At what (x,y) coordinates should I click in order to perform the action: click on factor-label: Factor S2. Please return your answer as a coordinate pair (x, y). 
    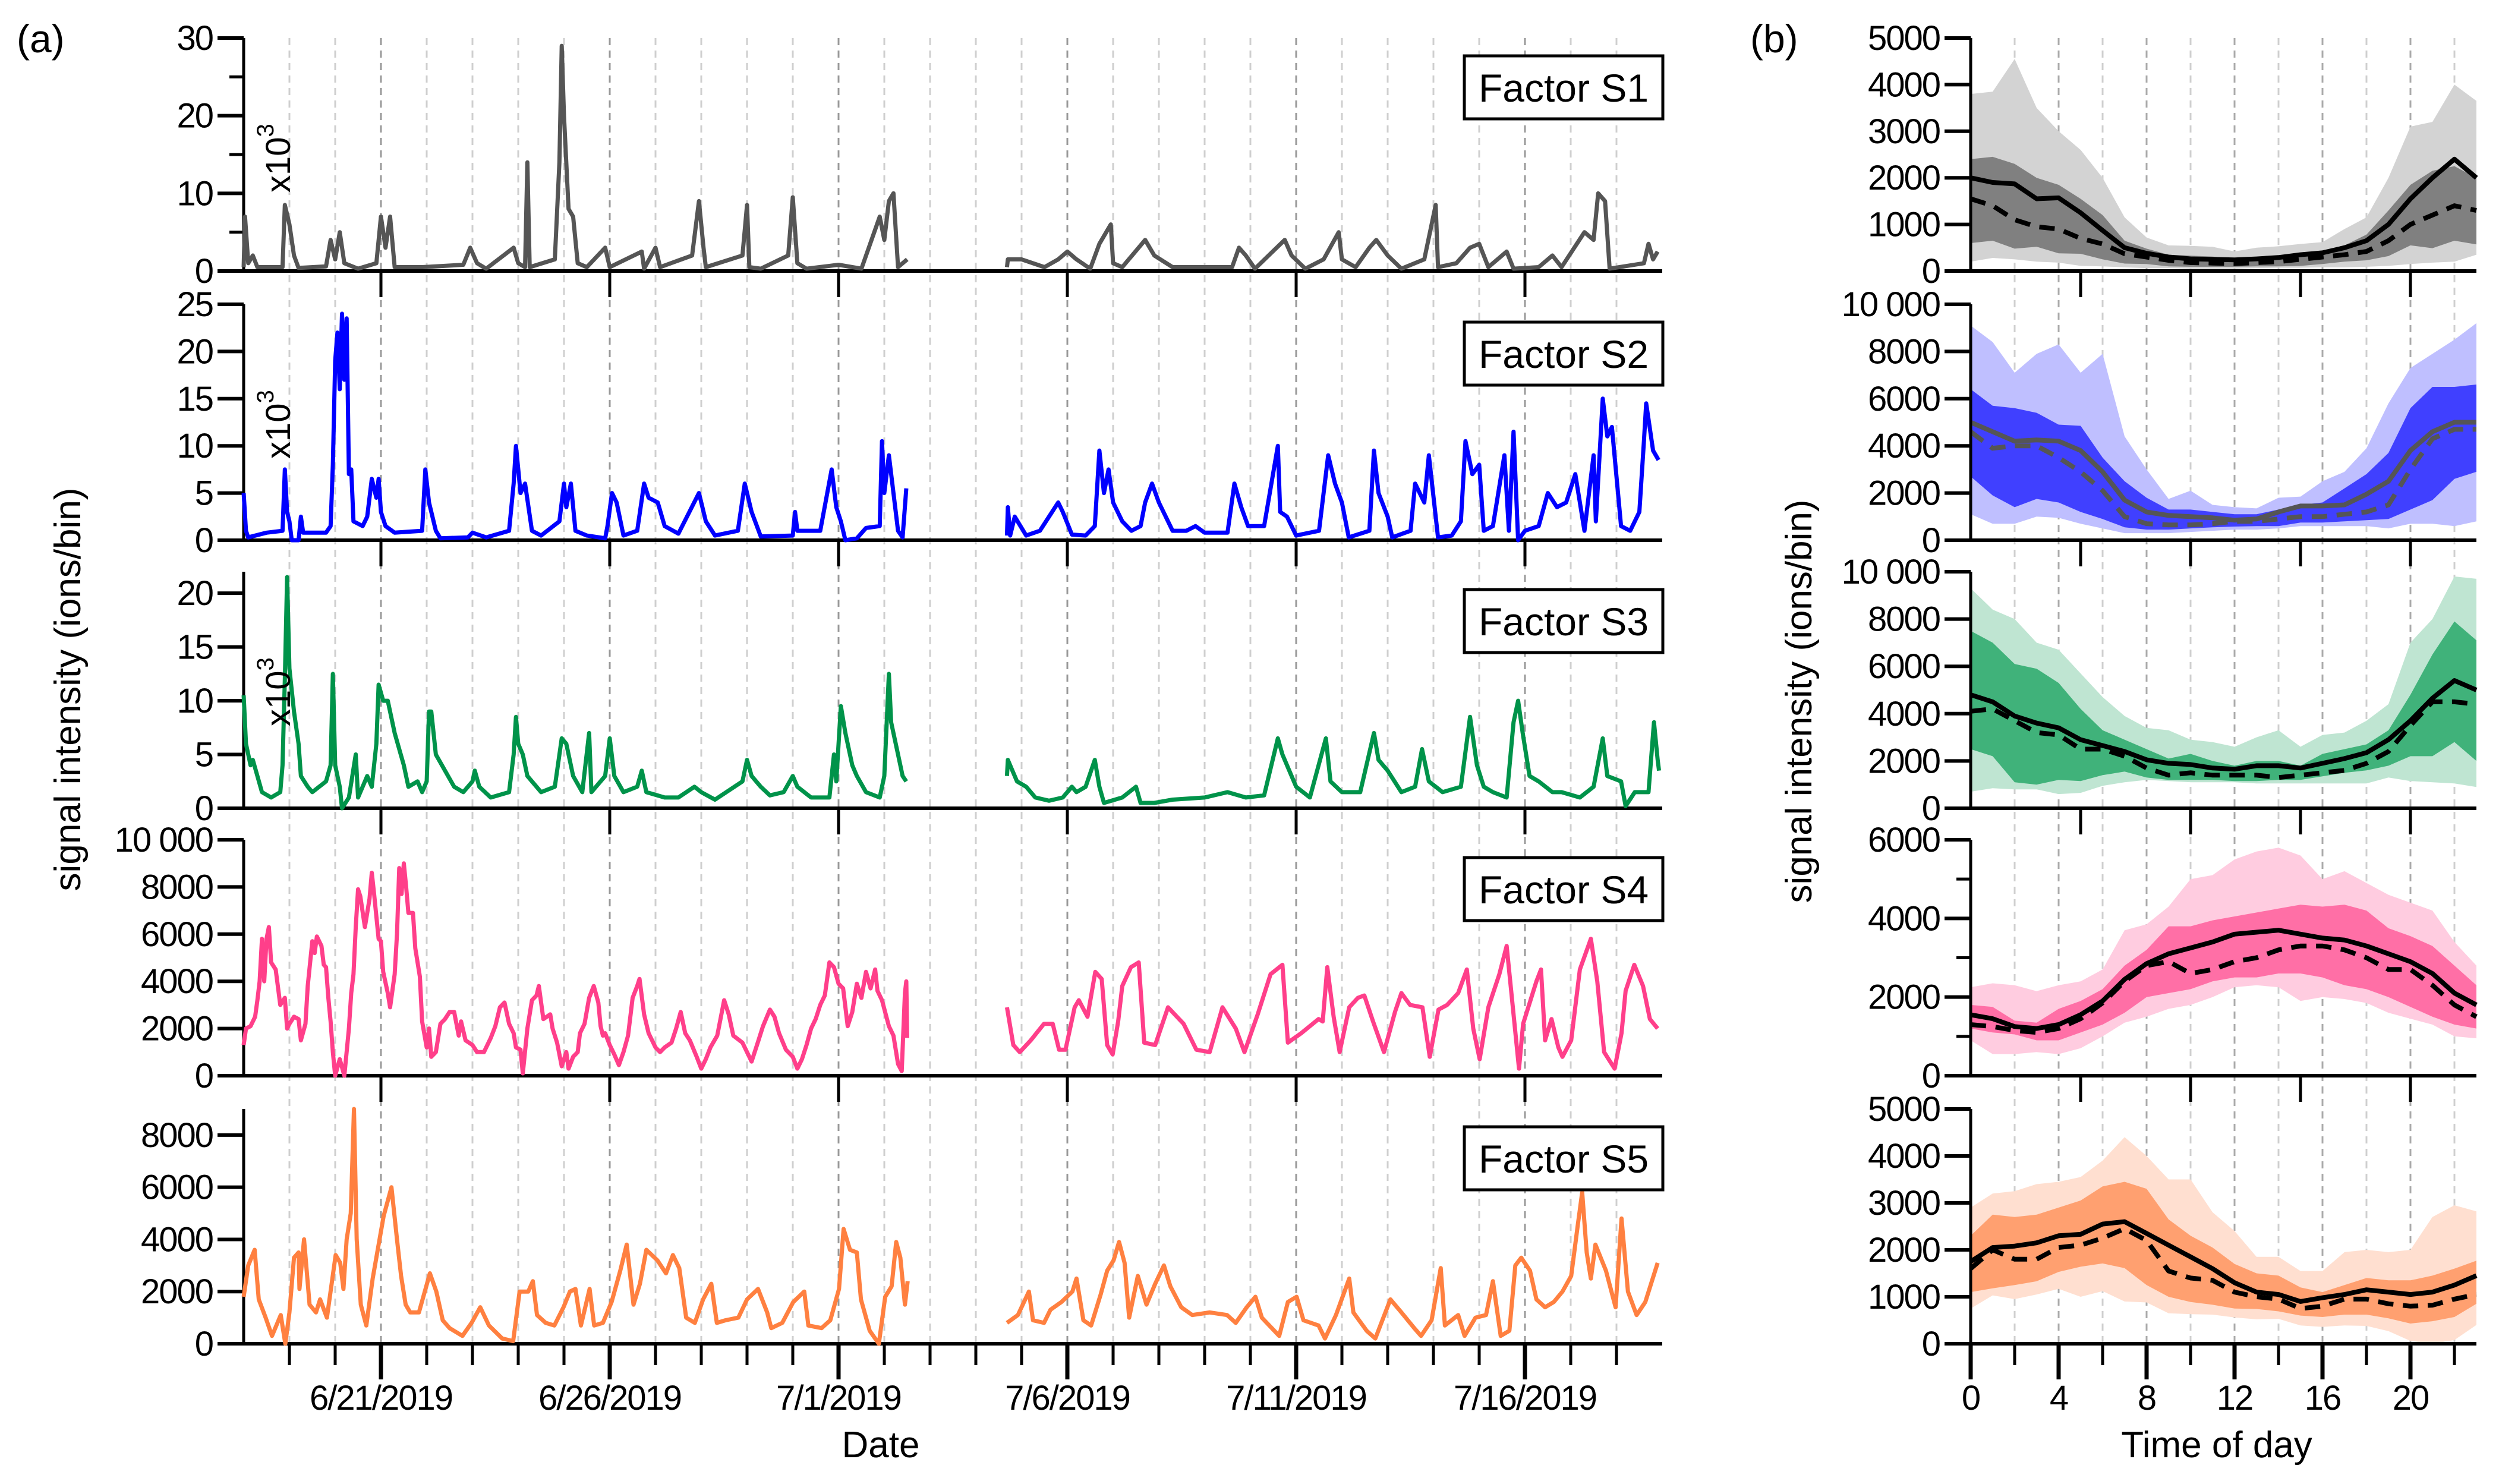
    Looking at the image, I should click on (1564, 354).